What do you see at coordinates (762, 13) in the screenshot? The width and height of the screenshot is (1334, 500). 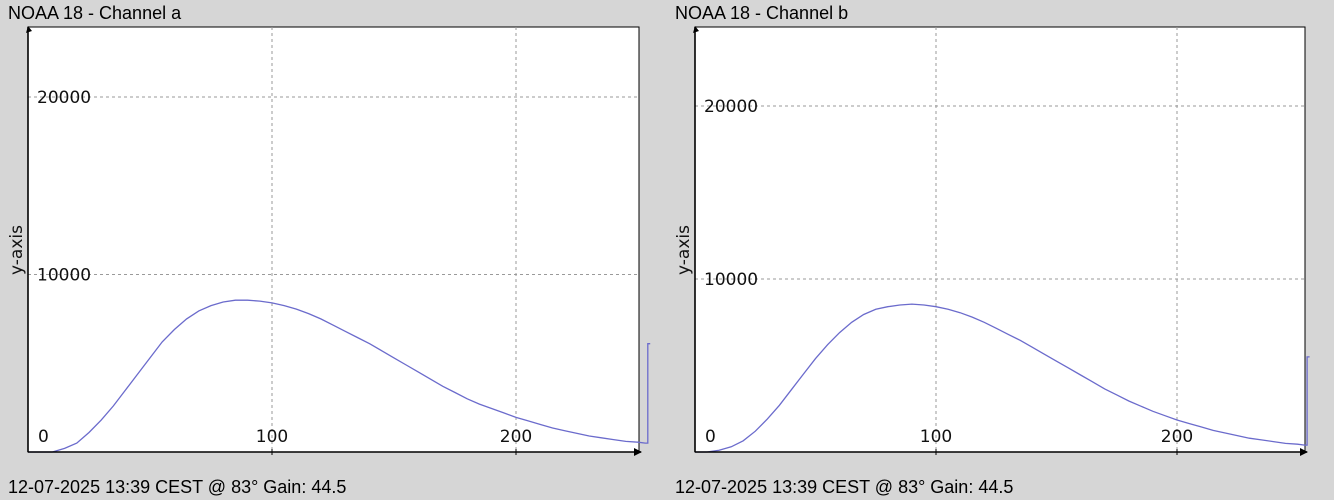 I see `chart-title: NOAA 18 - Channel b` at bounding box center [762, 13].